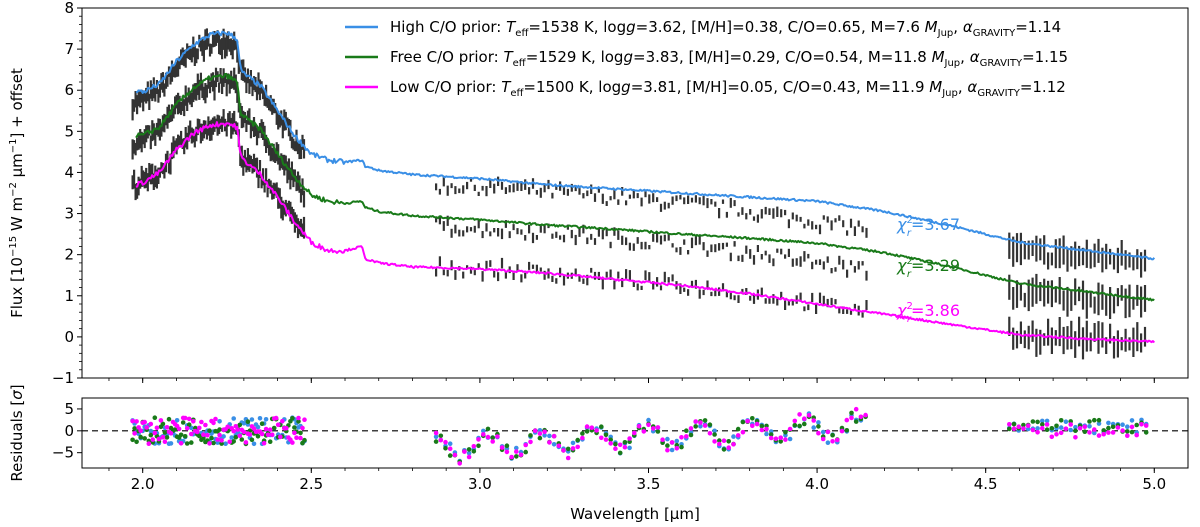 The image size is (1200, 527). Describe the element at coordinates (17, 432) in the screenshot. I see `residuals-y-axis-label: Residuals [σ]` at that location.